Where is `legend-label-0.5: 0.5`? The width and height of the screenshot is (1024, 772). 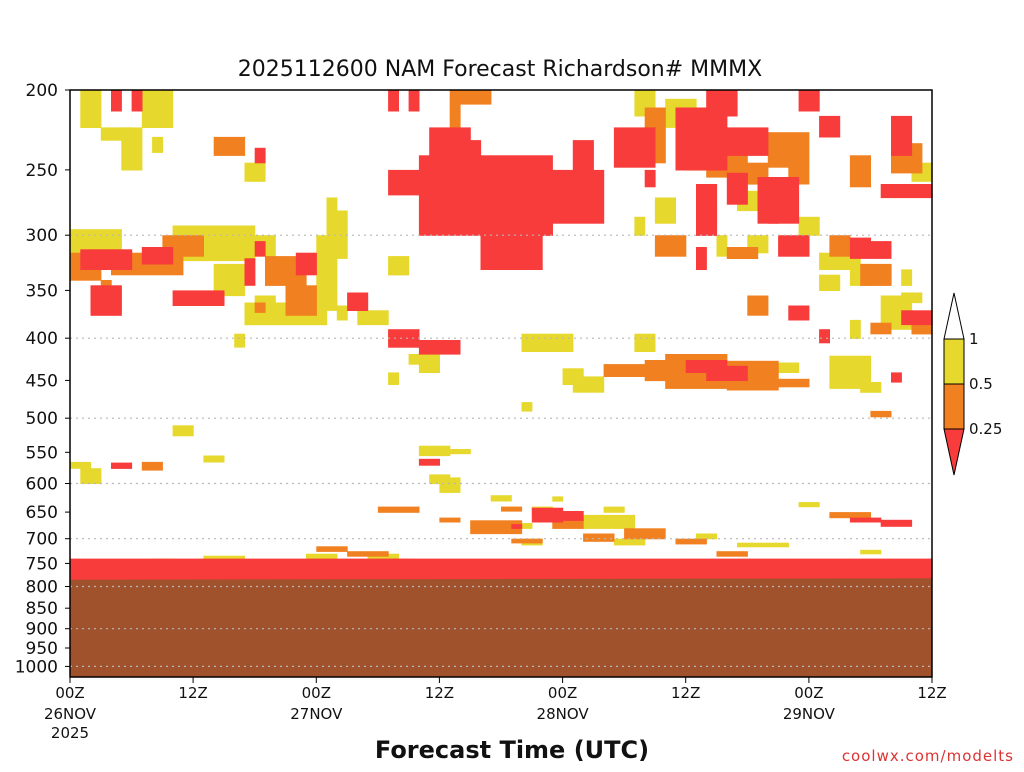
legend-label-0.5: 0.5 is located at coordinates (981, 384).